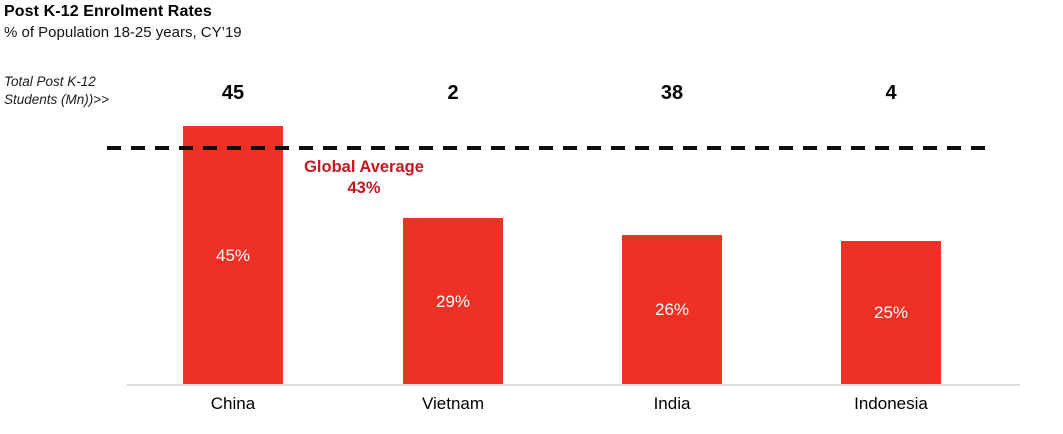 The height and width of the screenshot is (434, 1063). What do you see at coordinates (891, 403) in the screenshot?
I see `category-label-indonesia: Indonesia` at bounding box center [891, 403].